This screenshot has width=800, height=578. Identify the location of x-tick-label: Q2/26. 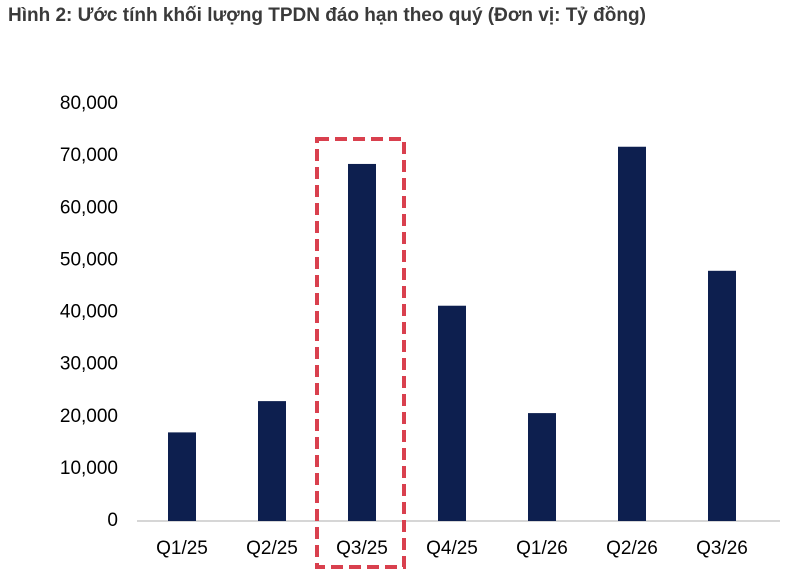
(632, 548).